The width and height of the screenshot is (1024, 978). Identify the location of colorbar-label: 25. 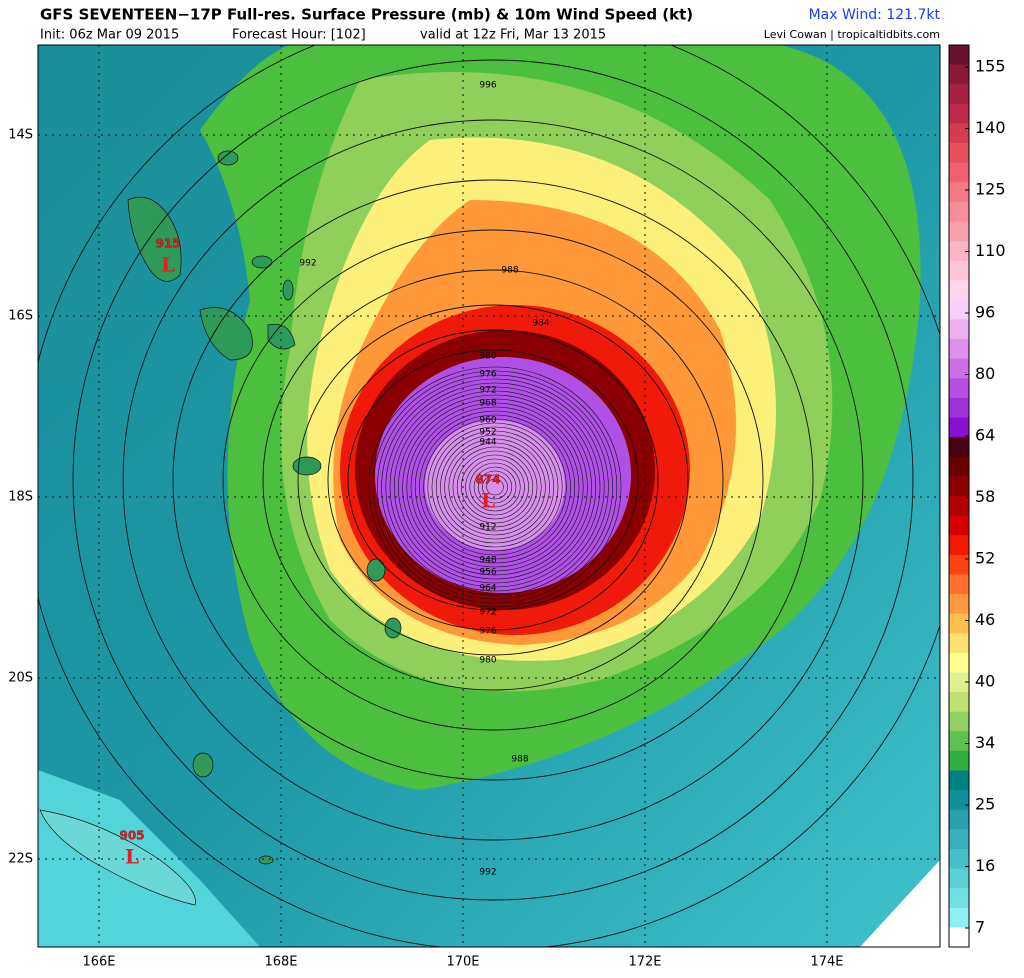
(985, 804).